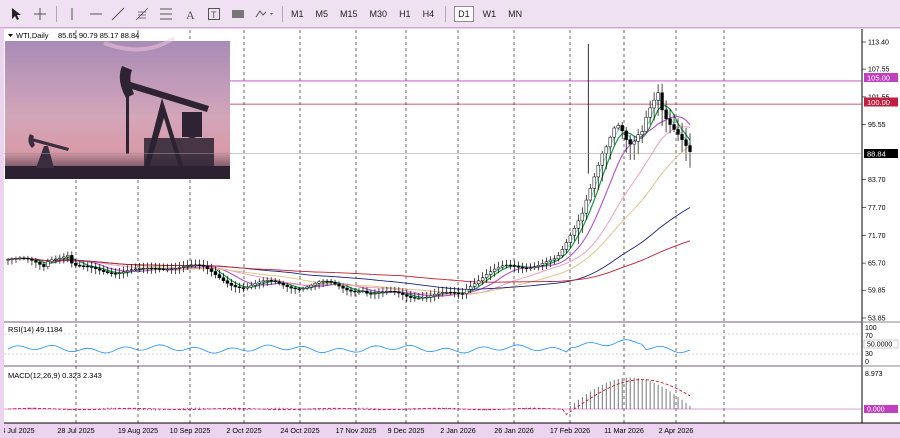 The width and height of the screenshot is (900, 438). Describe the element at coordinates (871, 328) in the screenshot. I see `svg-text: 100` at that location.